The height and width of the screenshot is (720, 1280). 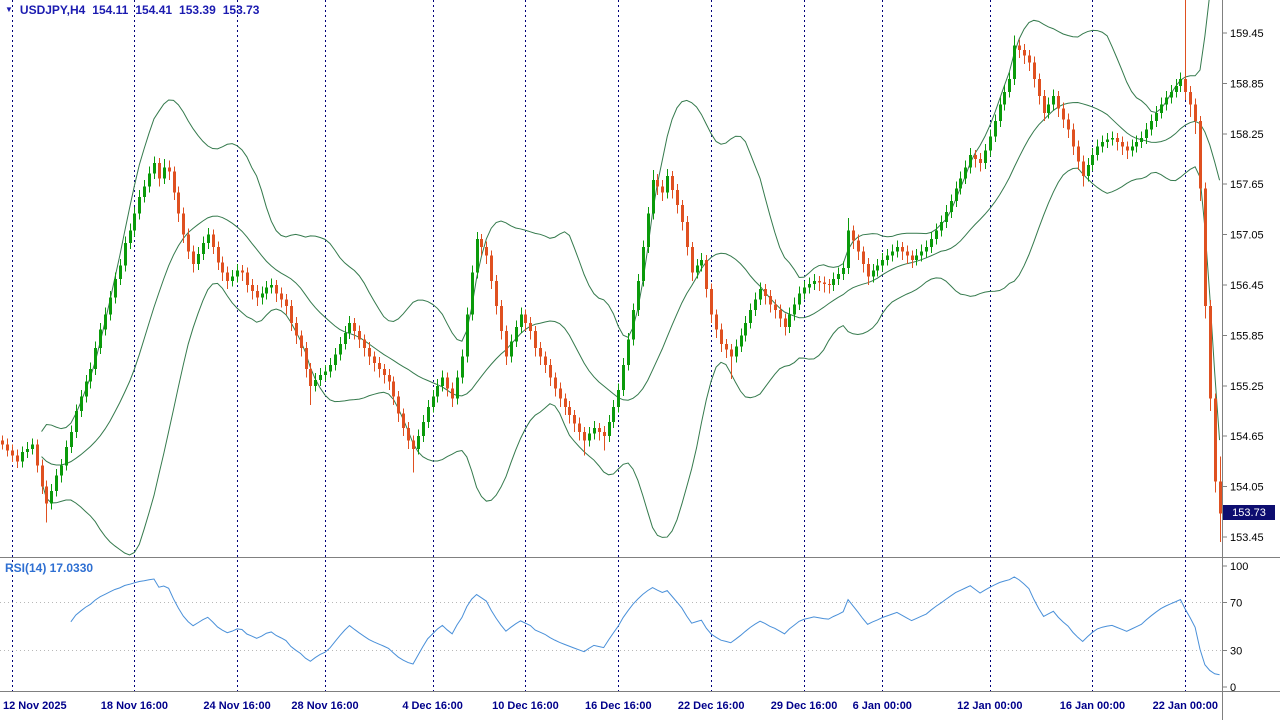 I want to click on symbol-name: USDJPY,H4, so click(x=52, y=10).